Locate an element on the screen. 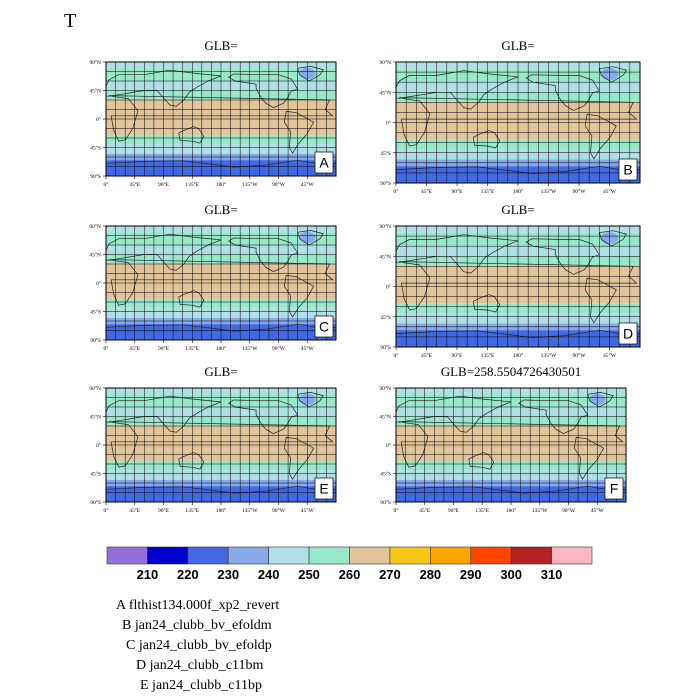  lat-tick-label: 90°S is located at coordinates (95, 502).